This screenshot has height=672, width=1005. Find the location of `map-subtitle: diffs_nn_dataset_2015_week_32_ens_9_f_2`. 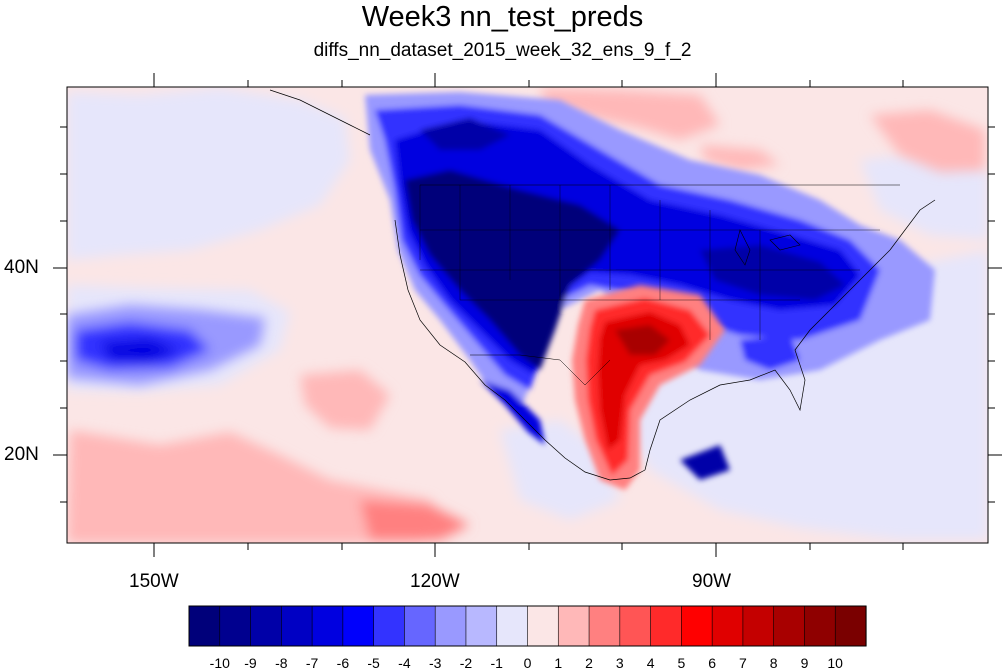

map-subtitle: diffs_nn_dataset_2015_week_32_ens_9_f_2 is located at coordinates (502, 50).